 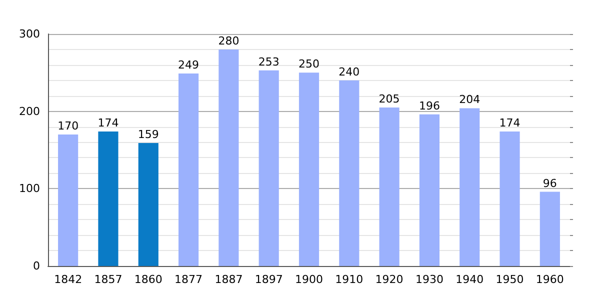 I want to click on data-label: 280, so click(x=229, y=41).